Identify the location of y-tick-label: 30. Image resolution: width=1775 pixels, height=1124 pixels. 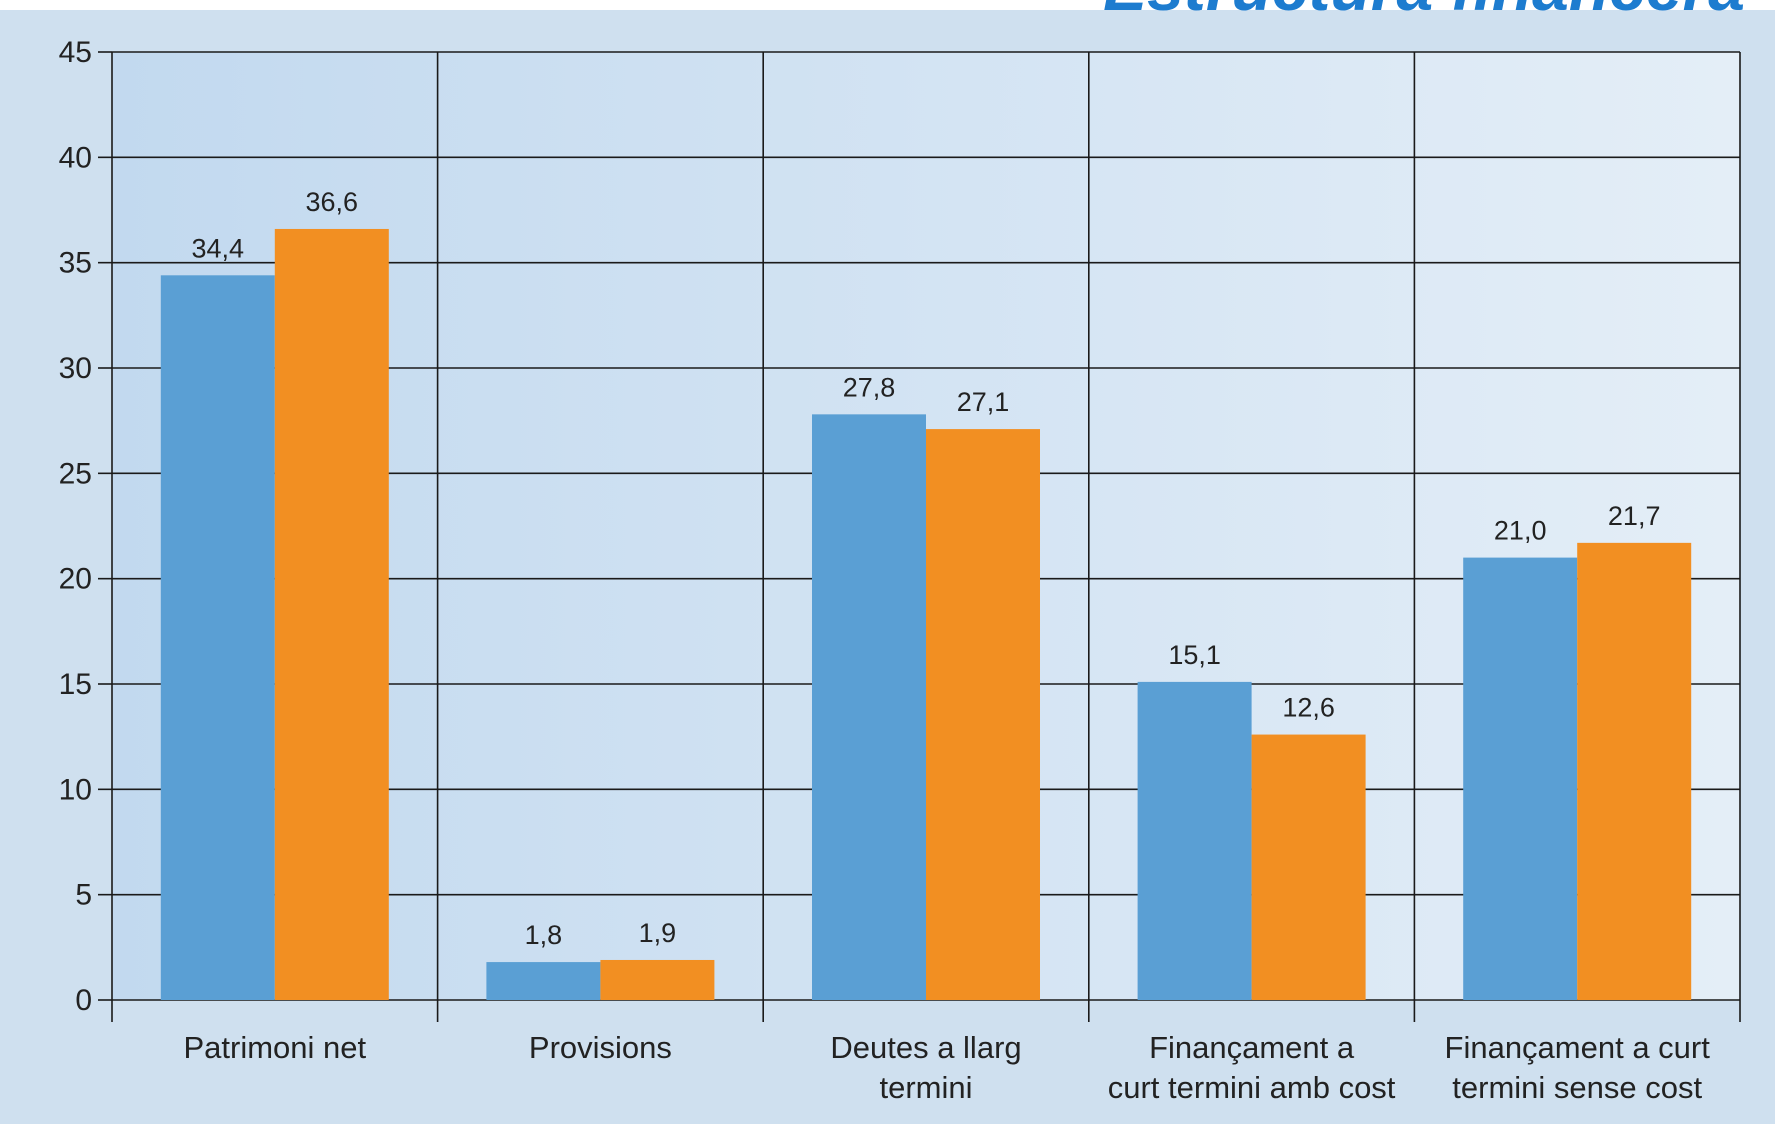
(75, 368).